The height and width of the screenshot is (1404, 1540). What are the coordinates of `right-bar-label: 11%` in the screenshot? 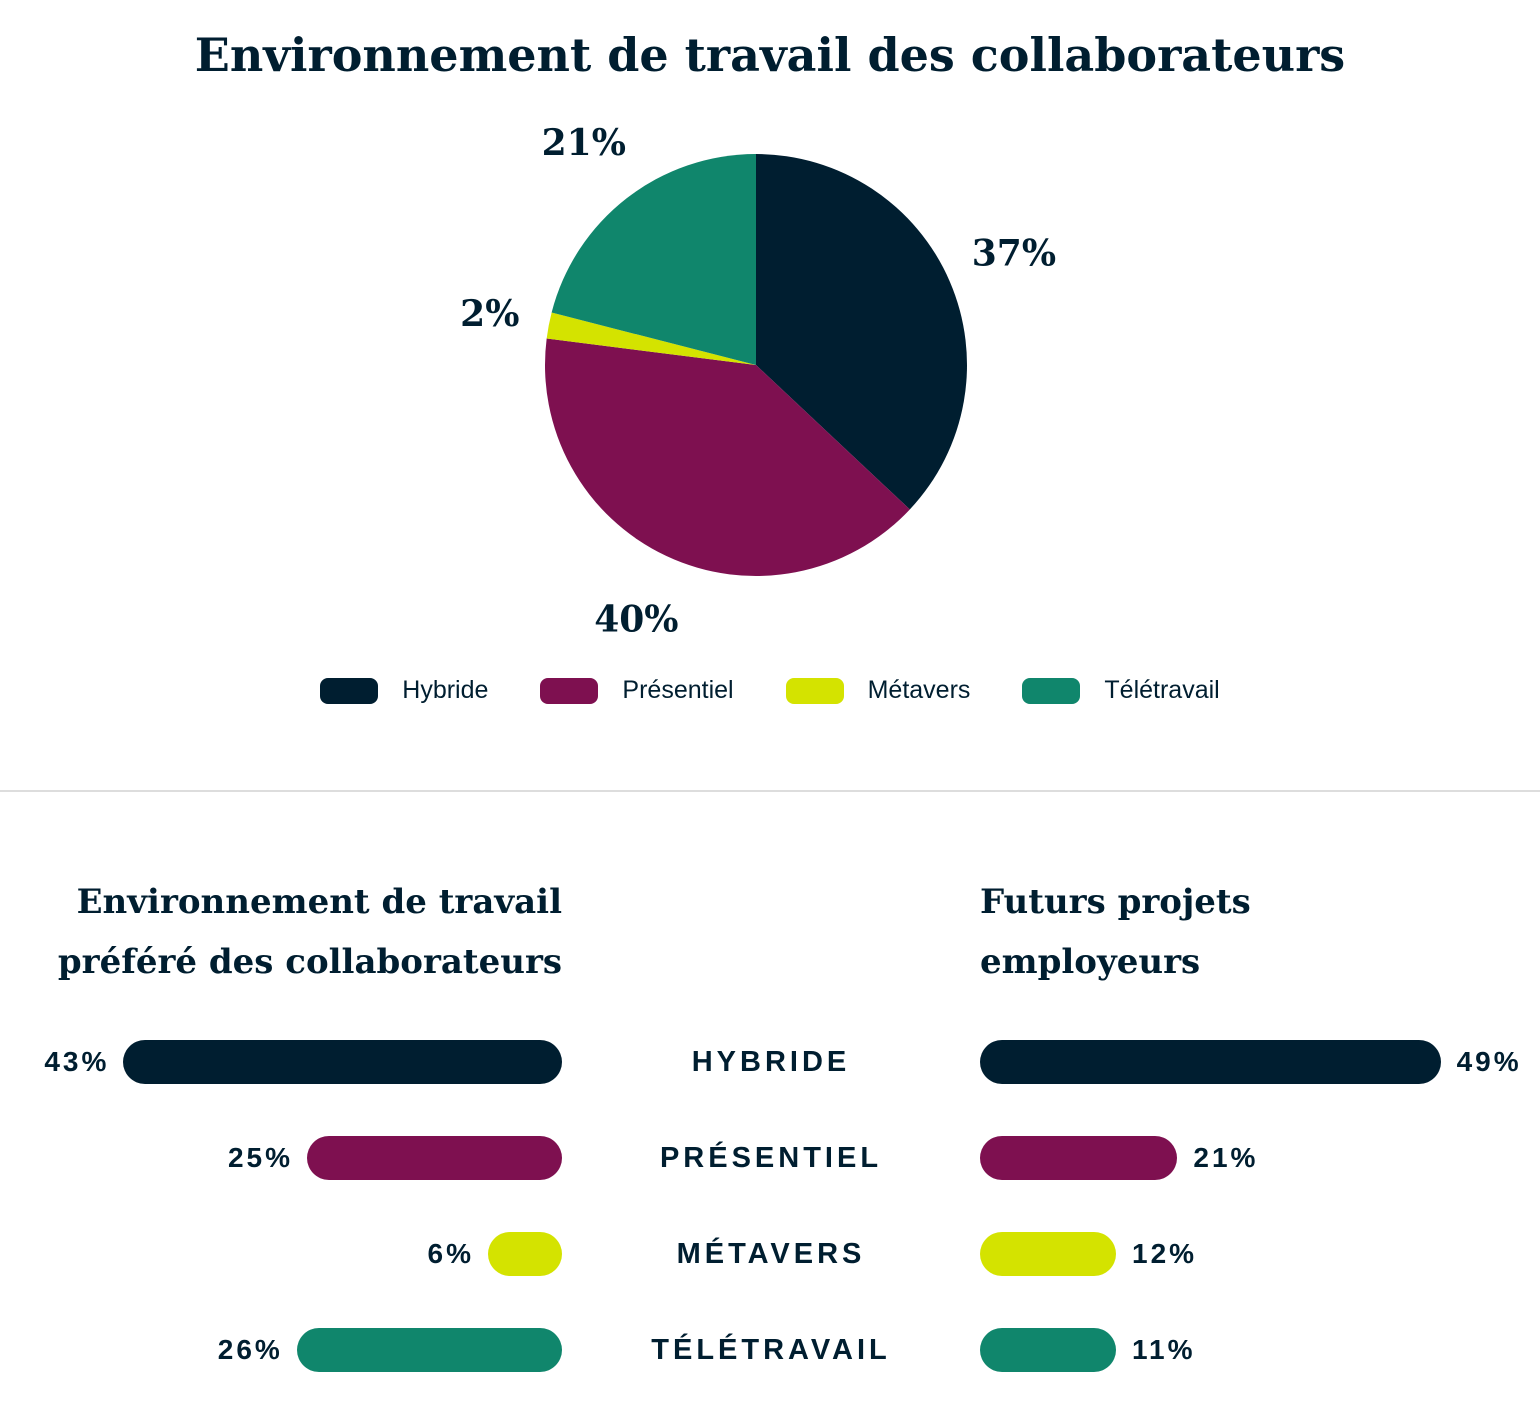 It's located at (1164, 1349).